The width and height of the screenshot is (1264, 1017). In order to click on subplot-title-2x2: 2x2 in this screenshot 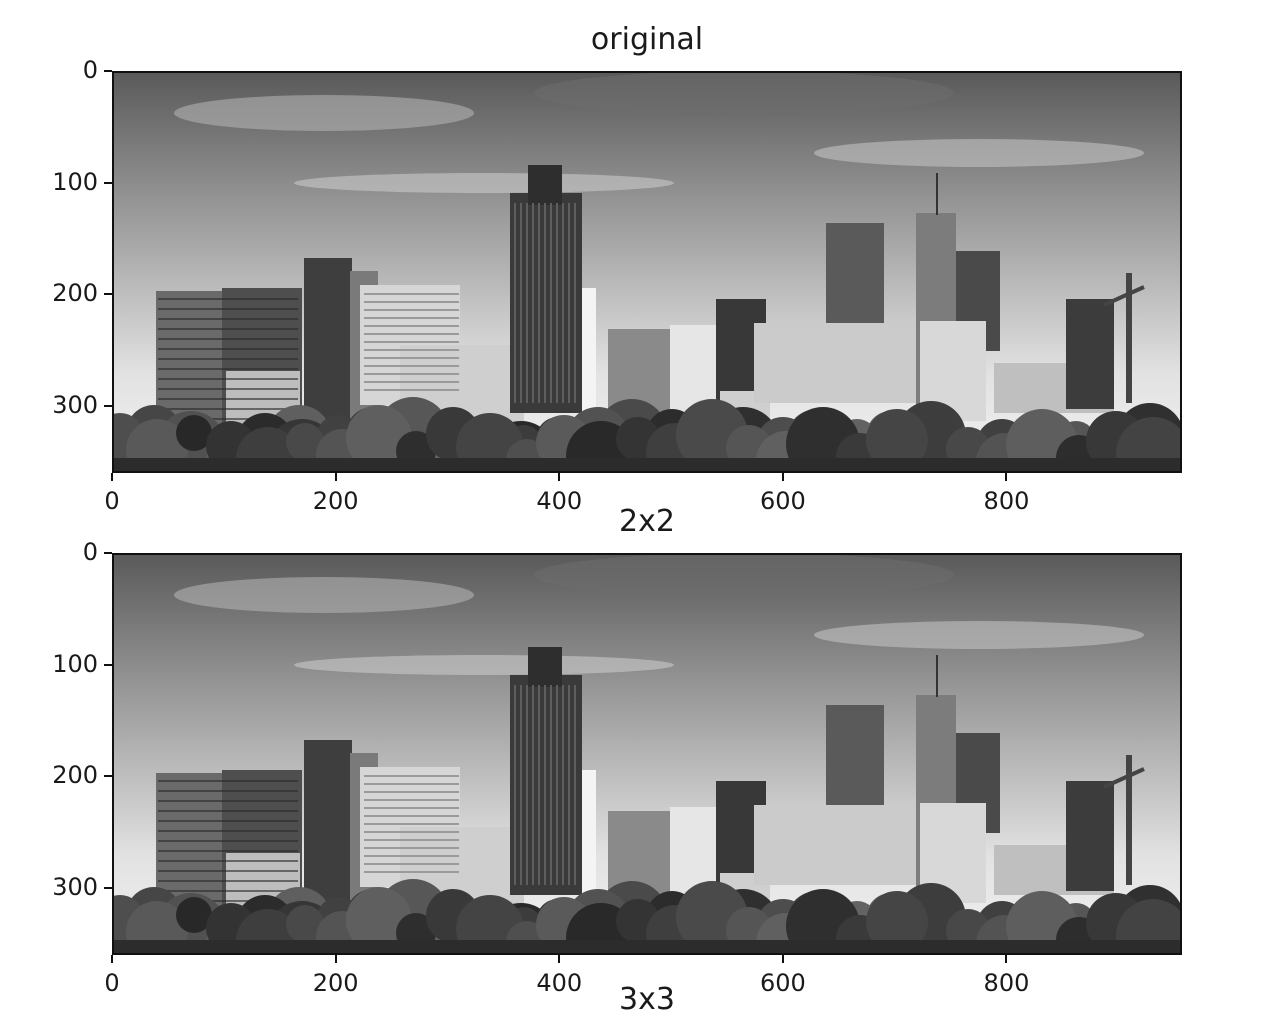, I will do `click(647, 521)`.